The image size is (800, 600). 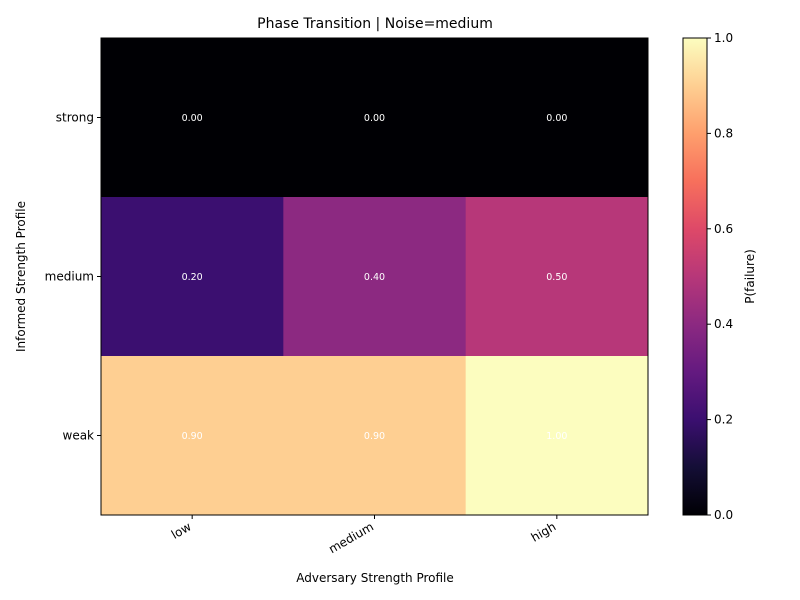 I want to click on y-tick-label: strong, so click(x=75, y=118).